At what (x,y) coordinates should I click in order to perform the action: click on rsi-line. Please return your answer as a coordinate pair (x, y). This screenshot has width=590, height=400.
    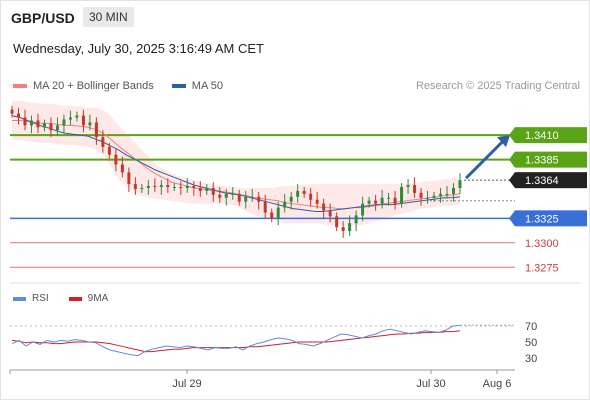
    Looking at the image, I should click on (236, 340).